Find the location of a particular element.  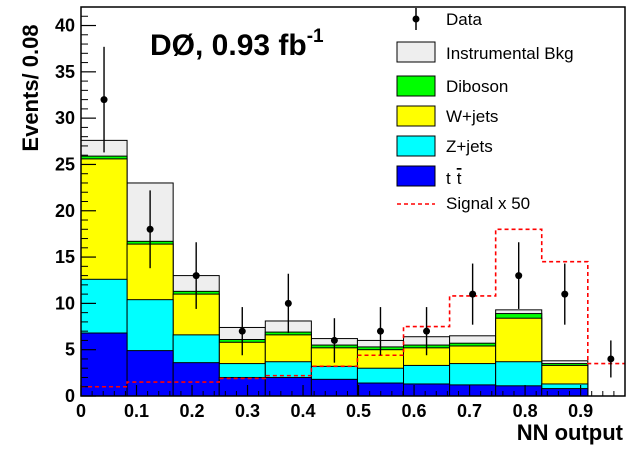

legend-entry-data: Data is located at coordinates (447, 19).